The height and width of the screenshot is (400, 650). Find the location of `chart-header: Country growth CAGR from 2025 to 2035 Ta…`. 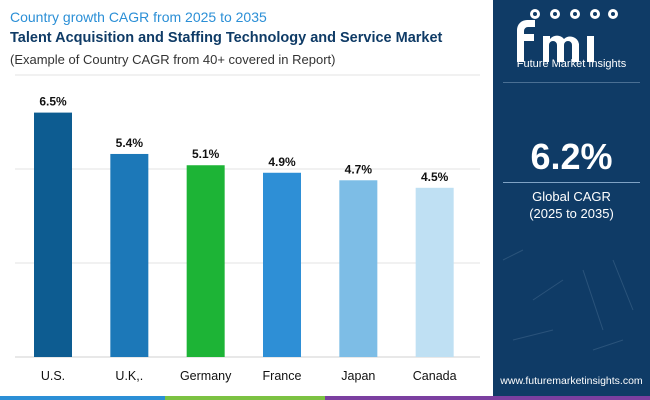

chart-header: Country growth CAGR from 2025 to 2035 Ta… is located at coordinates (250, 38).